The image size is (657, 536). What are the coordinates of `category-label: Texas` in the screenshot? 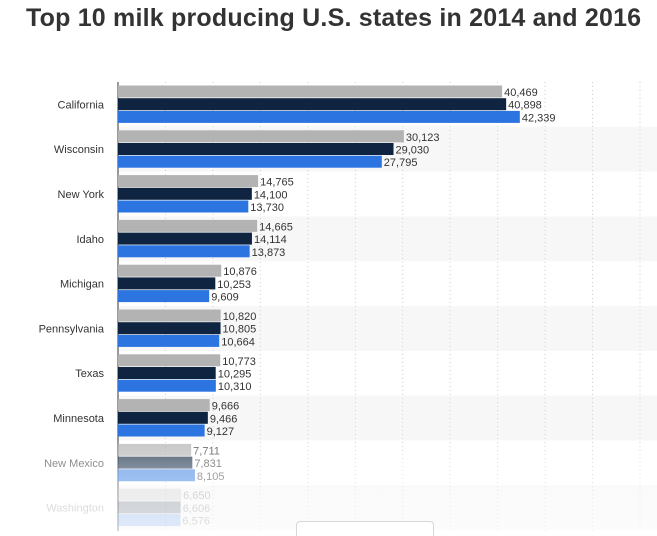 It's located at (89, 374).